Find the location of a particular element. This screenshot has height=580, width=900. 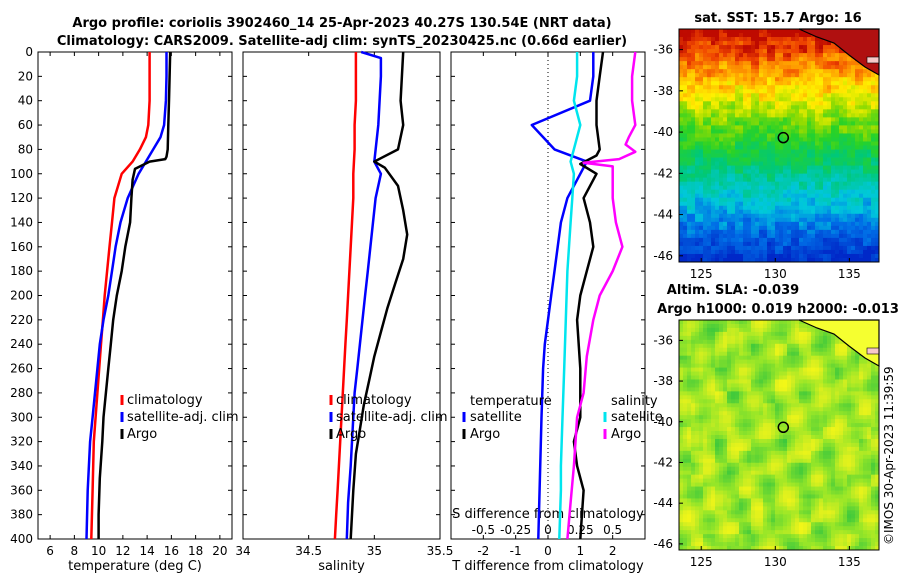

depth-tick-label: 300 is located at coordinates (21, 417).